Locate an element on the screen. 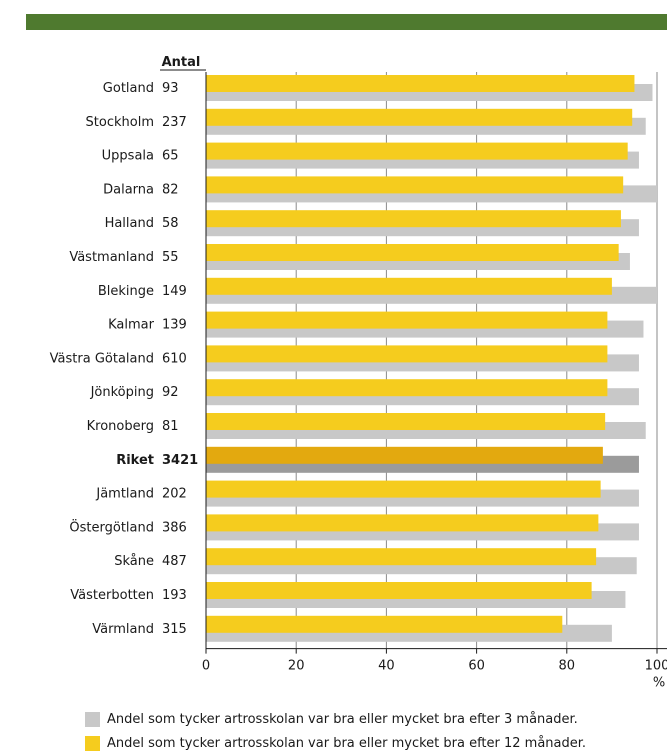 This screenshot has height=753, width=667. count-label: 55 is located at coordinates (170, 257).